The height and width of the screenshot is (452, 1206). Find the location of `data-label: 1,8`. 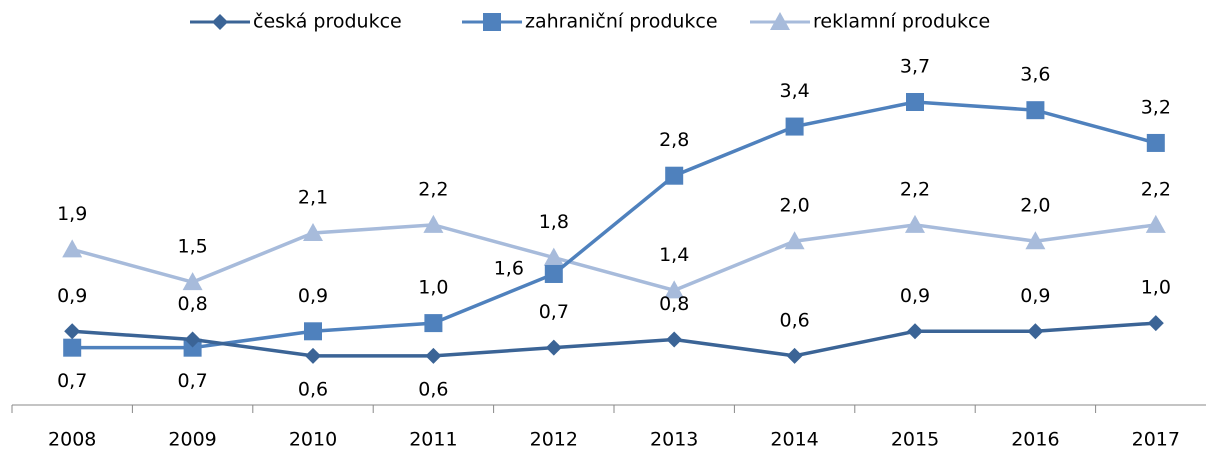

data-label: 1,8 is located at coordinates (554, 222).